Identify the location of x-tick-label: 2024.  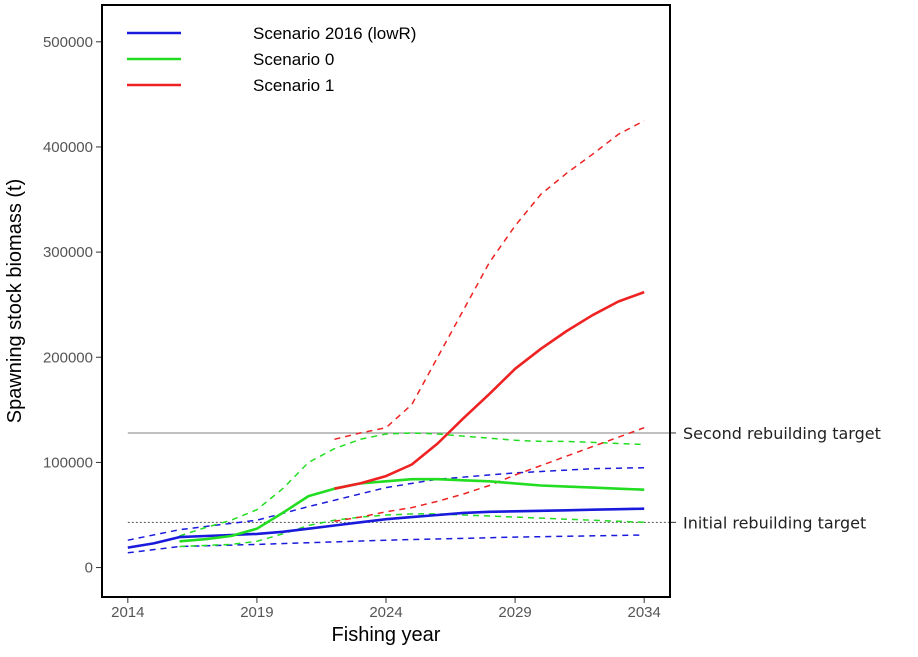
(385, 612).